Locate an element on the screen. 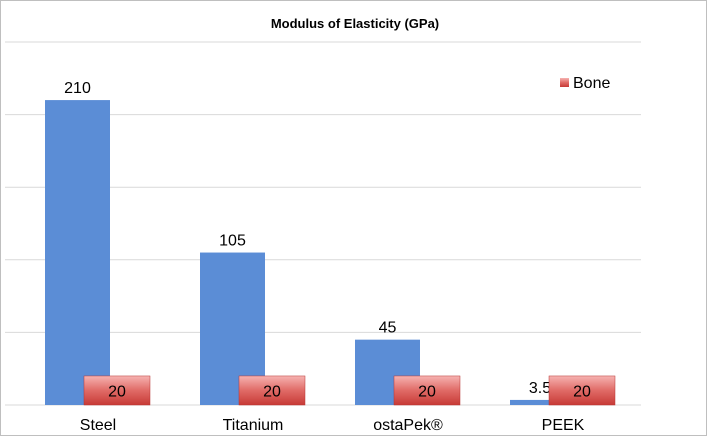  category-label: Titanium is located at coordinates (253, 425).